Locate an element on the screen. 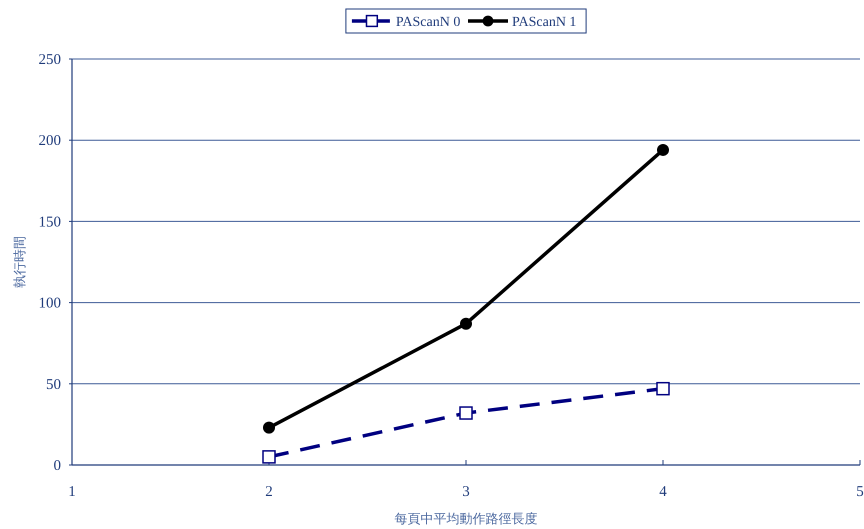 The height and width of the screenshot is (529, 864). x-axis-title: 每頁中平均動作路徑長度 is located at coordinates (466, 519).